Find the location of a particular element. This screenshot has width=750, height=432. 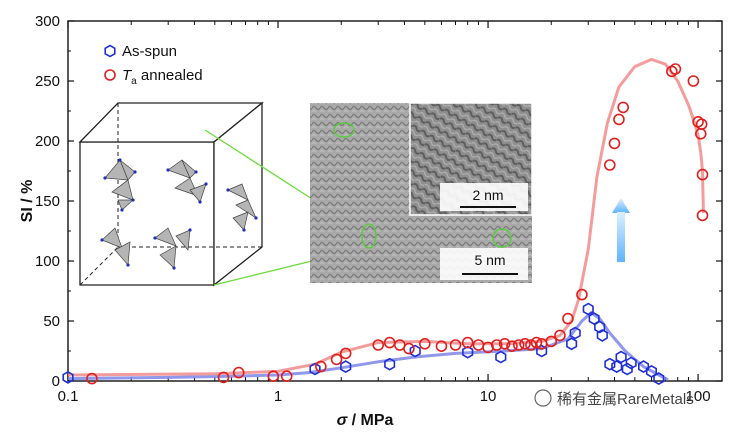

legend-as-spun-marker is located at coordinates (110, 51).